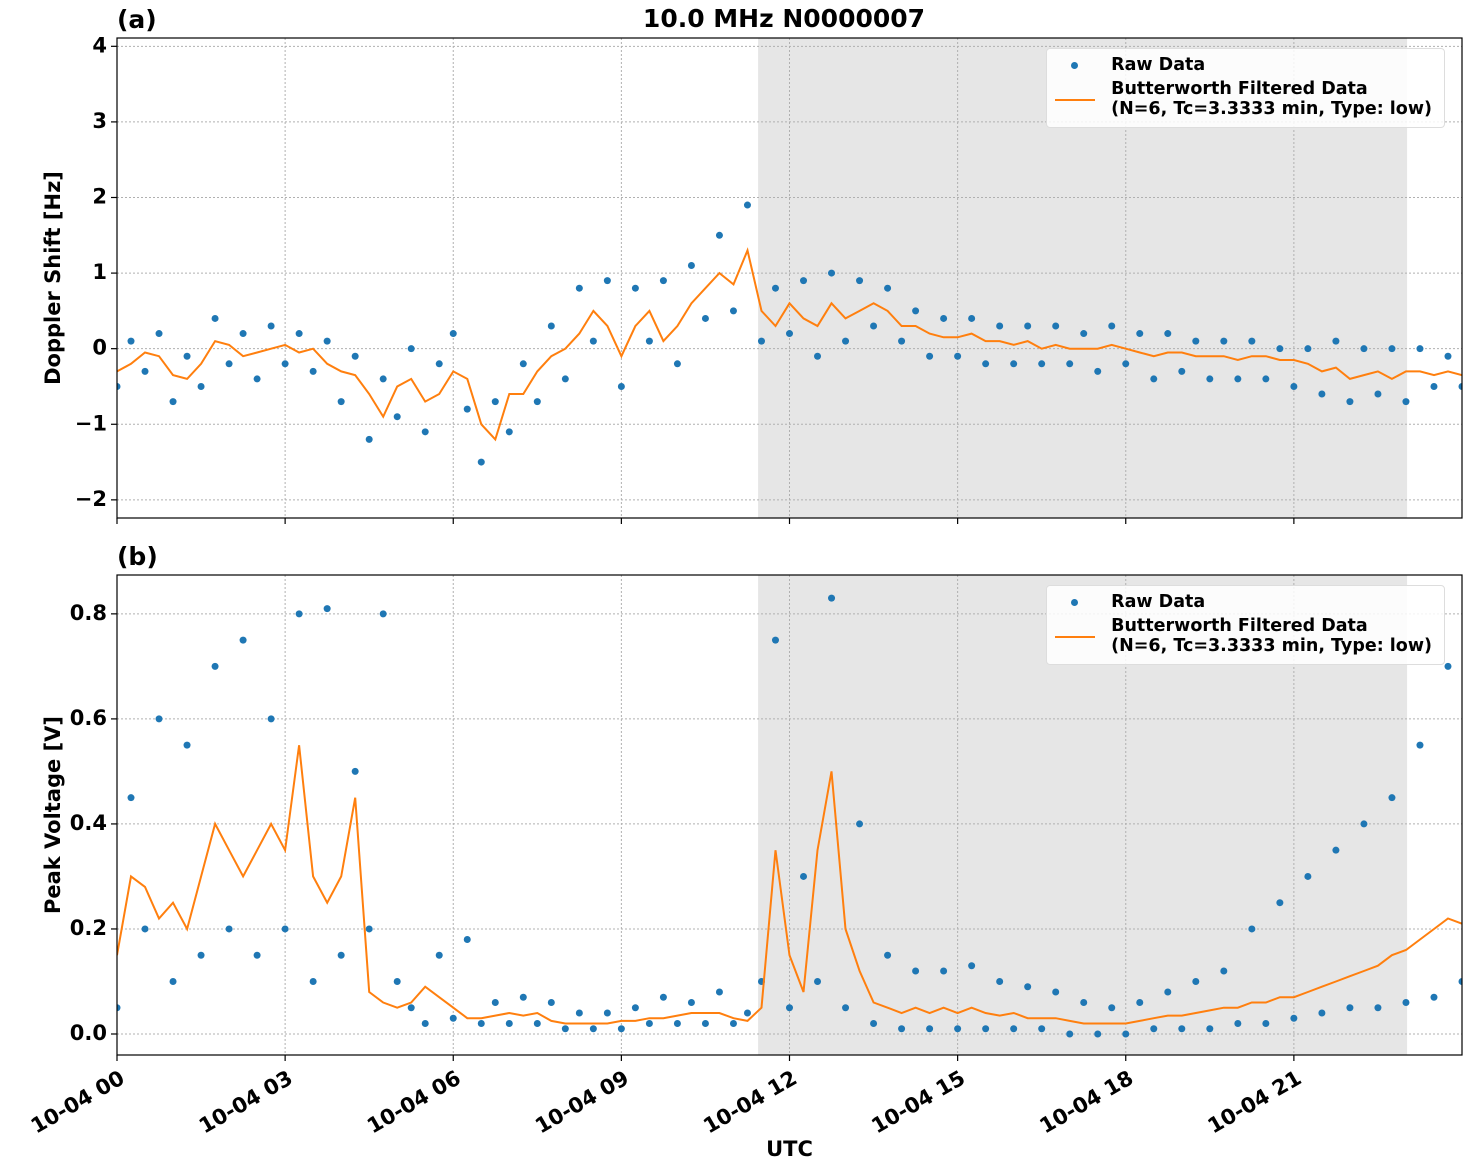 Image resolution: width=1472 pixels, height=1172 pixels. What do you see at coordinates (246, 1102) in the screenshot?
I see `x-tick-label: 10-04 03` at bounding box center [246, 1102].